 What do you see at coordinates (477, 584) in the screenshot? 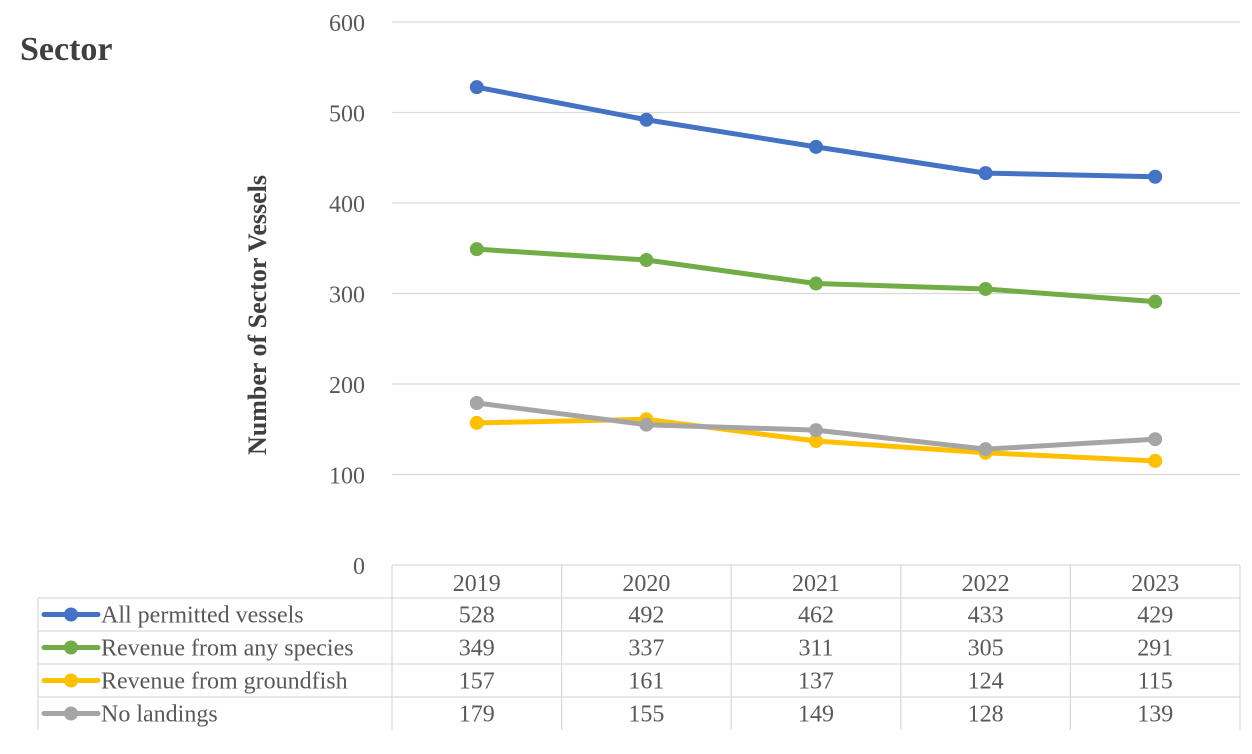
I see `x-tick-label: 2019` at bounding box center [477, 584].